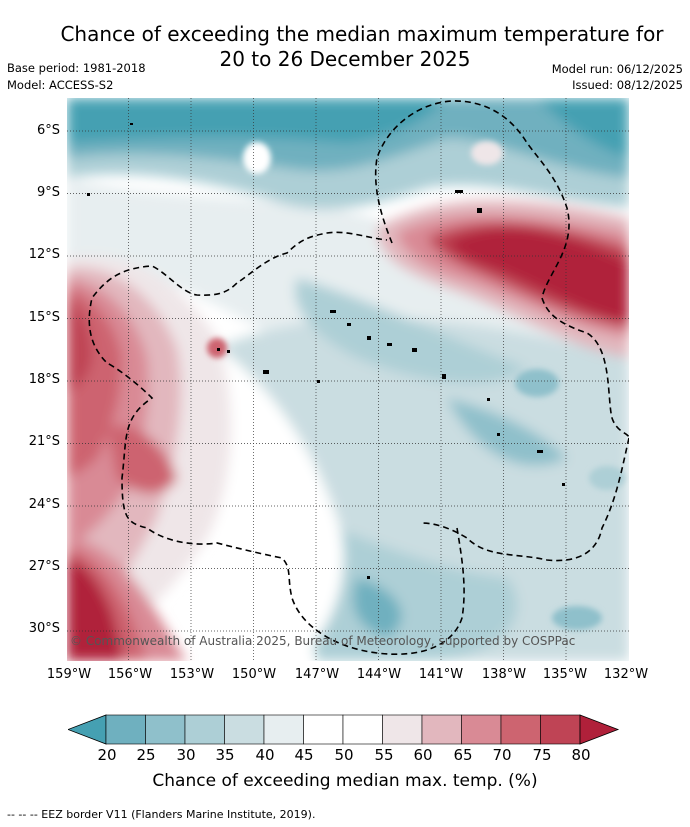 The width and height of the screenshot is (690, 827). What do you see at coordinates (304, 755) in the screenshot?
I see `colorbar-tick: 45` at bounding box center [304, 755].